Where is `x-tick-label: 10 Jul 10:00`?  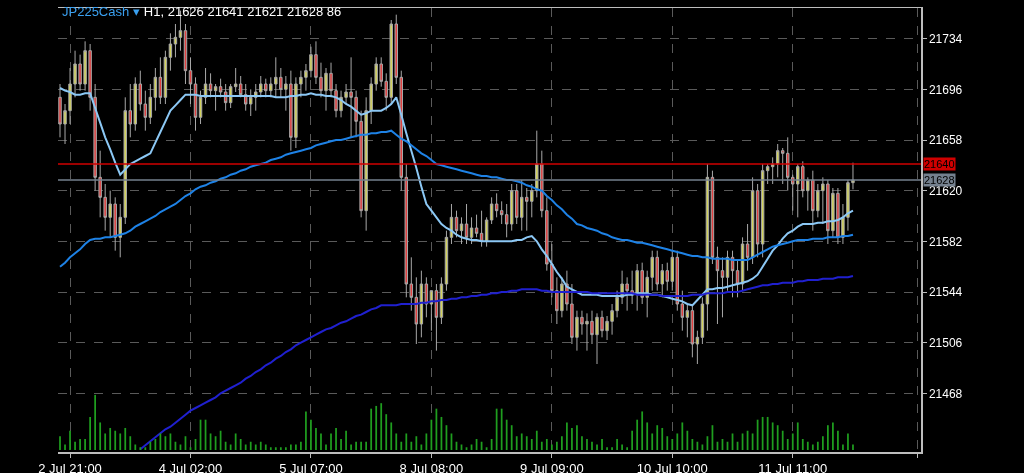
x-tick-label: 10 Jul 10:00 is located at coordinates (672, 467).